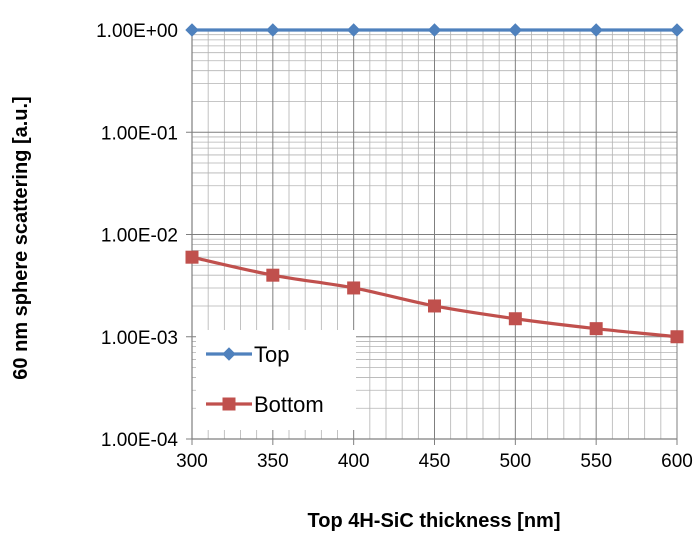 The height and width of the screenshot is (534, 697). Describe the element at coordinates (139, 338) in the screenshot. I see `y-tick-label: 1.00E-03` at that location.